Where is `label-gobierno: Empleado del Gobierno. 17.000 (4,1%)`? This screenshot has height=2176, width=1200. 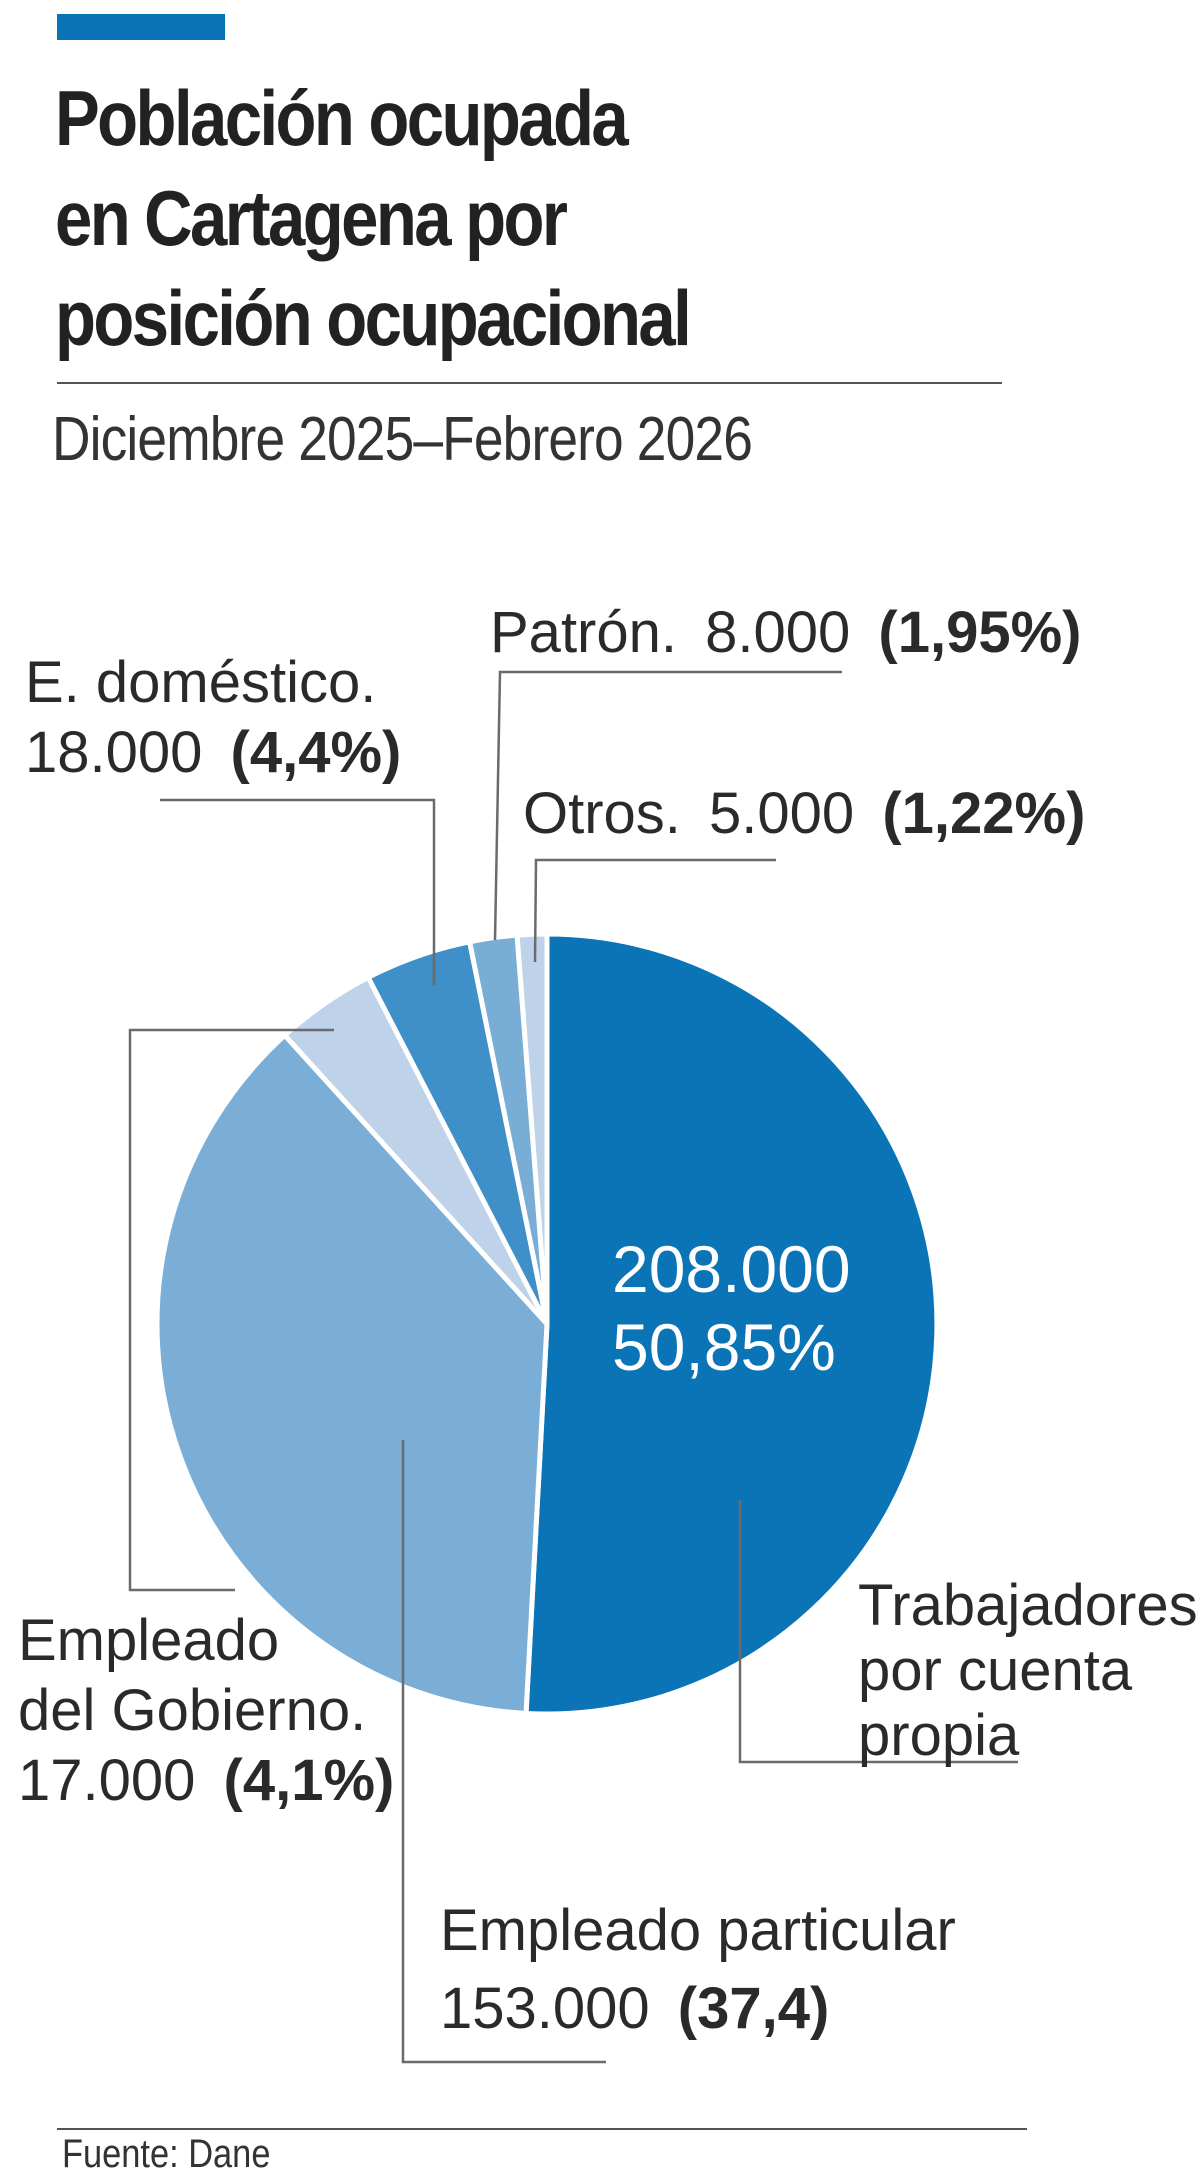
label-gobierno: Empleado del Gobierno. 17.000 (4,1%) is located at coordinates (206, 1710).